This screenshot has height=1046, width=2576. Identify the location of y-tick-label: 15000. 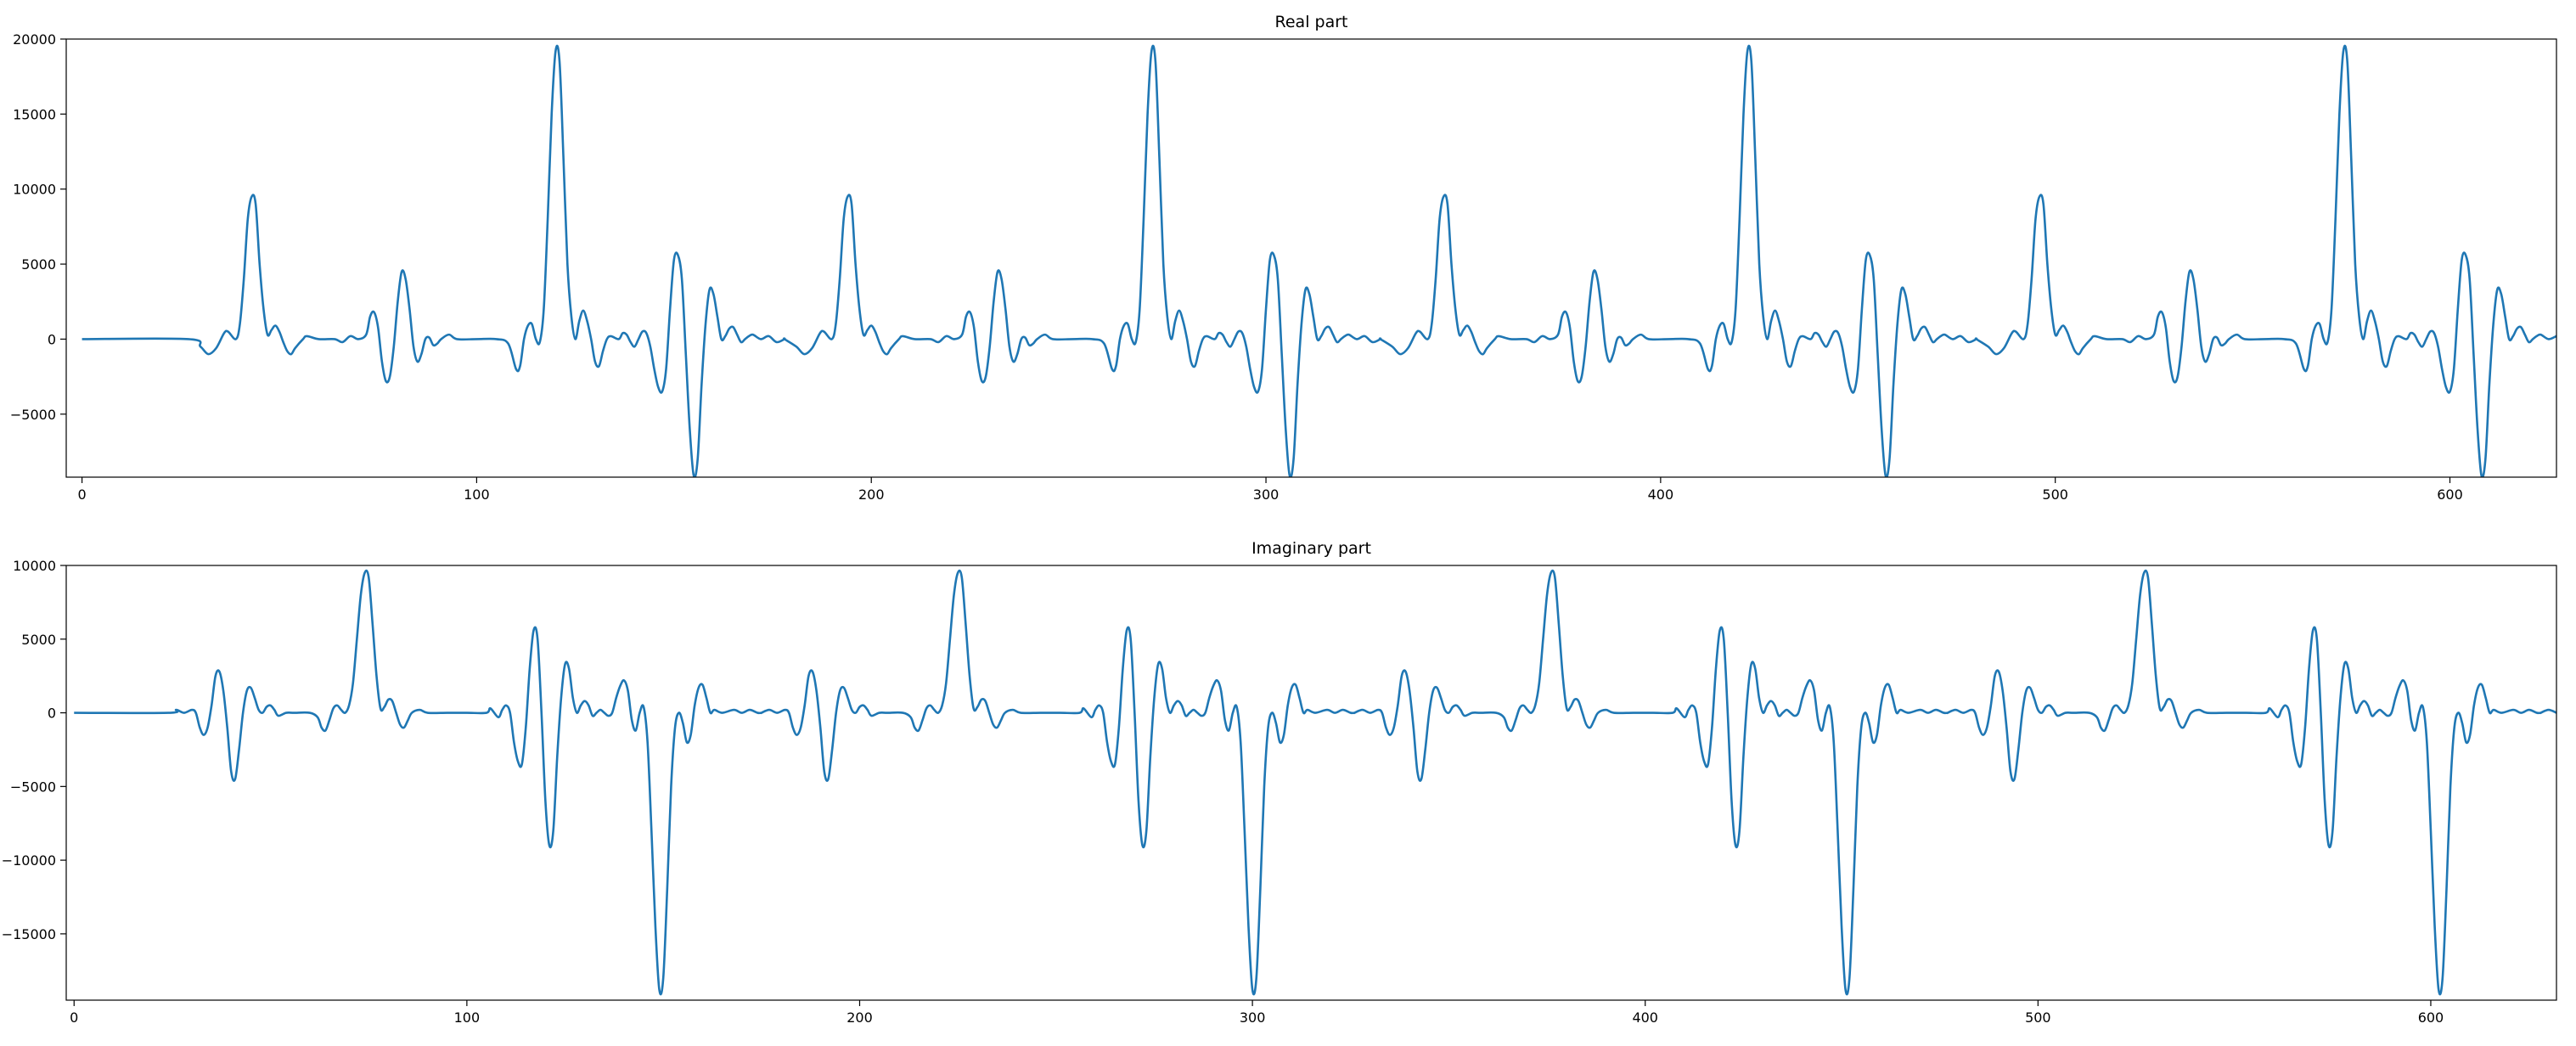
(34, 114).